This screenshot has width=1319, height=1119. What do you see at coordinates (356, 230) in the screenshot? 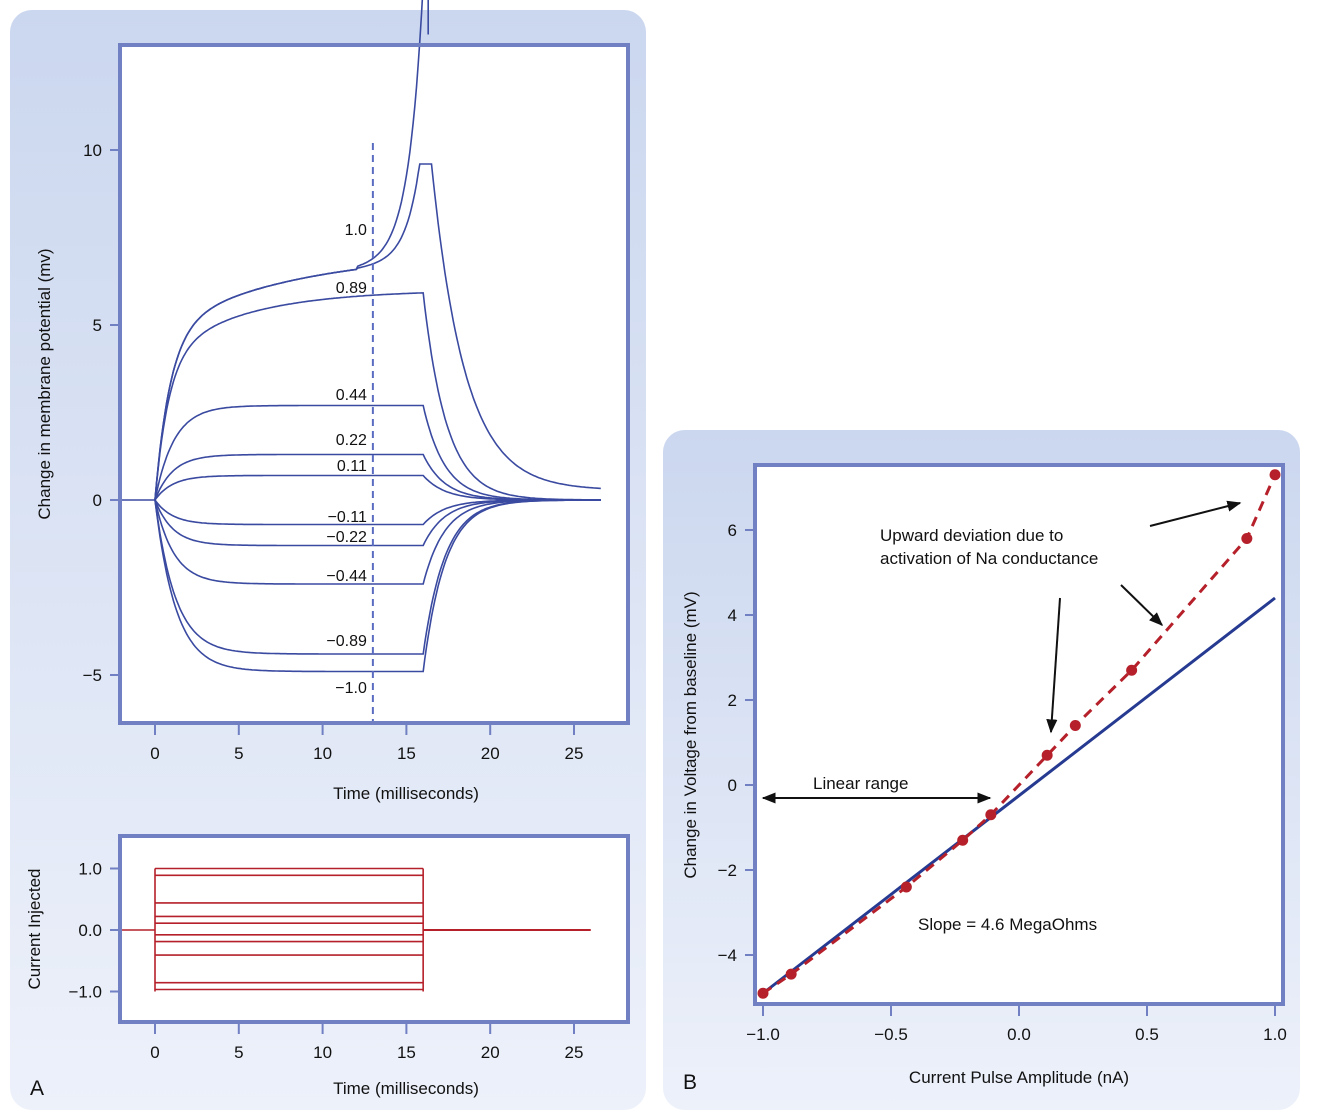
I see `trace-label: 1.0` at bounding box center [356, 230].